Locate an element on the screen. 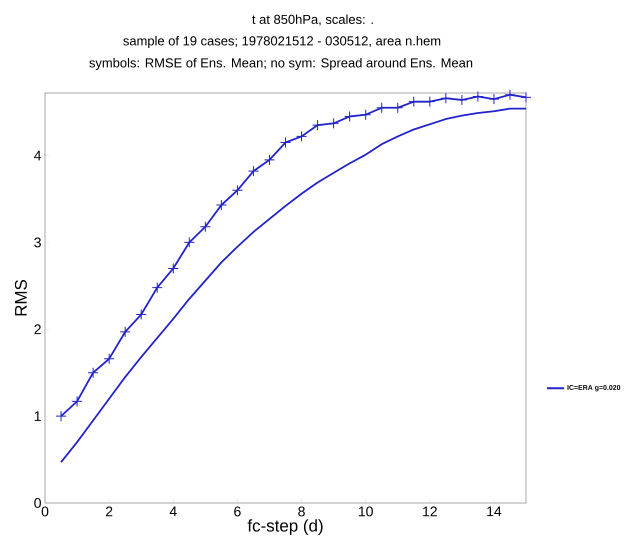 Image resolution: width=626 pixels, height=550 pixels. x-axis-title: fc-step (d) is located at coordinates (285, 527).